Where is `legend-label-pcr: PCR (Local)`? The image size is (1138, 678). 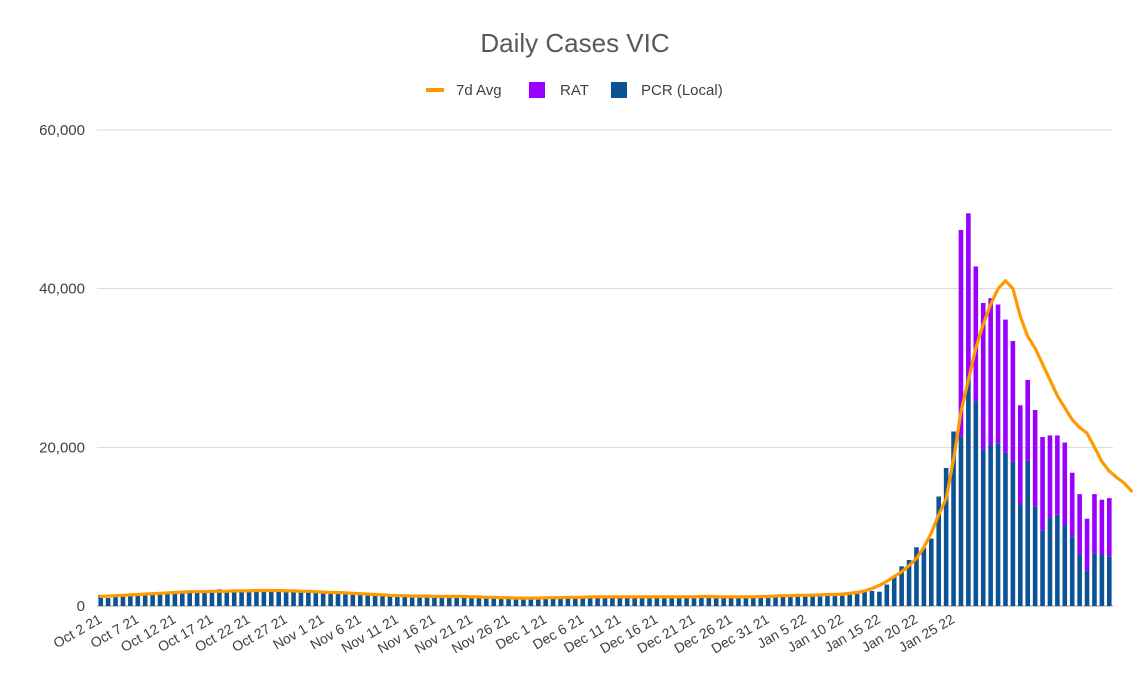 legend-label-pcr: PCR (Local) is located at coordinates (682, 90).